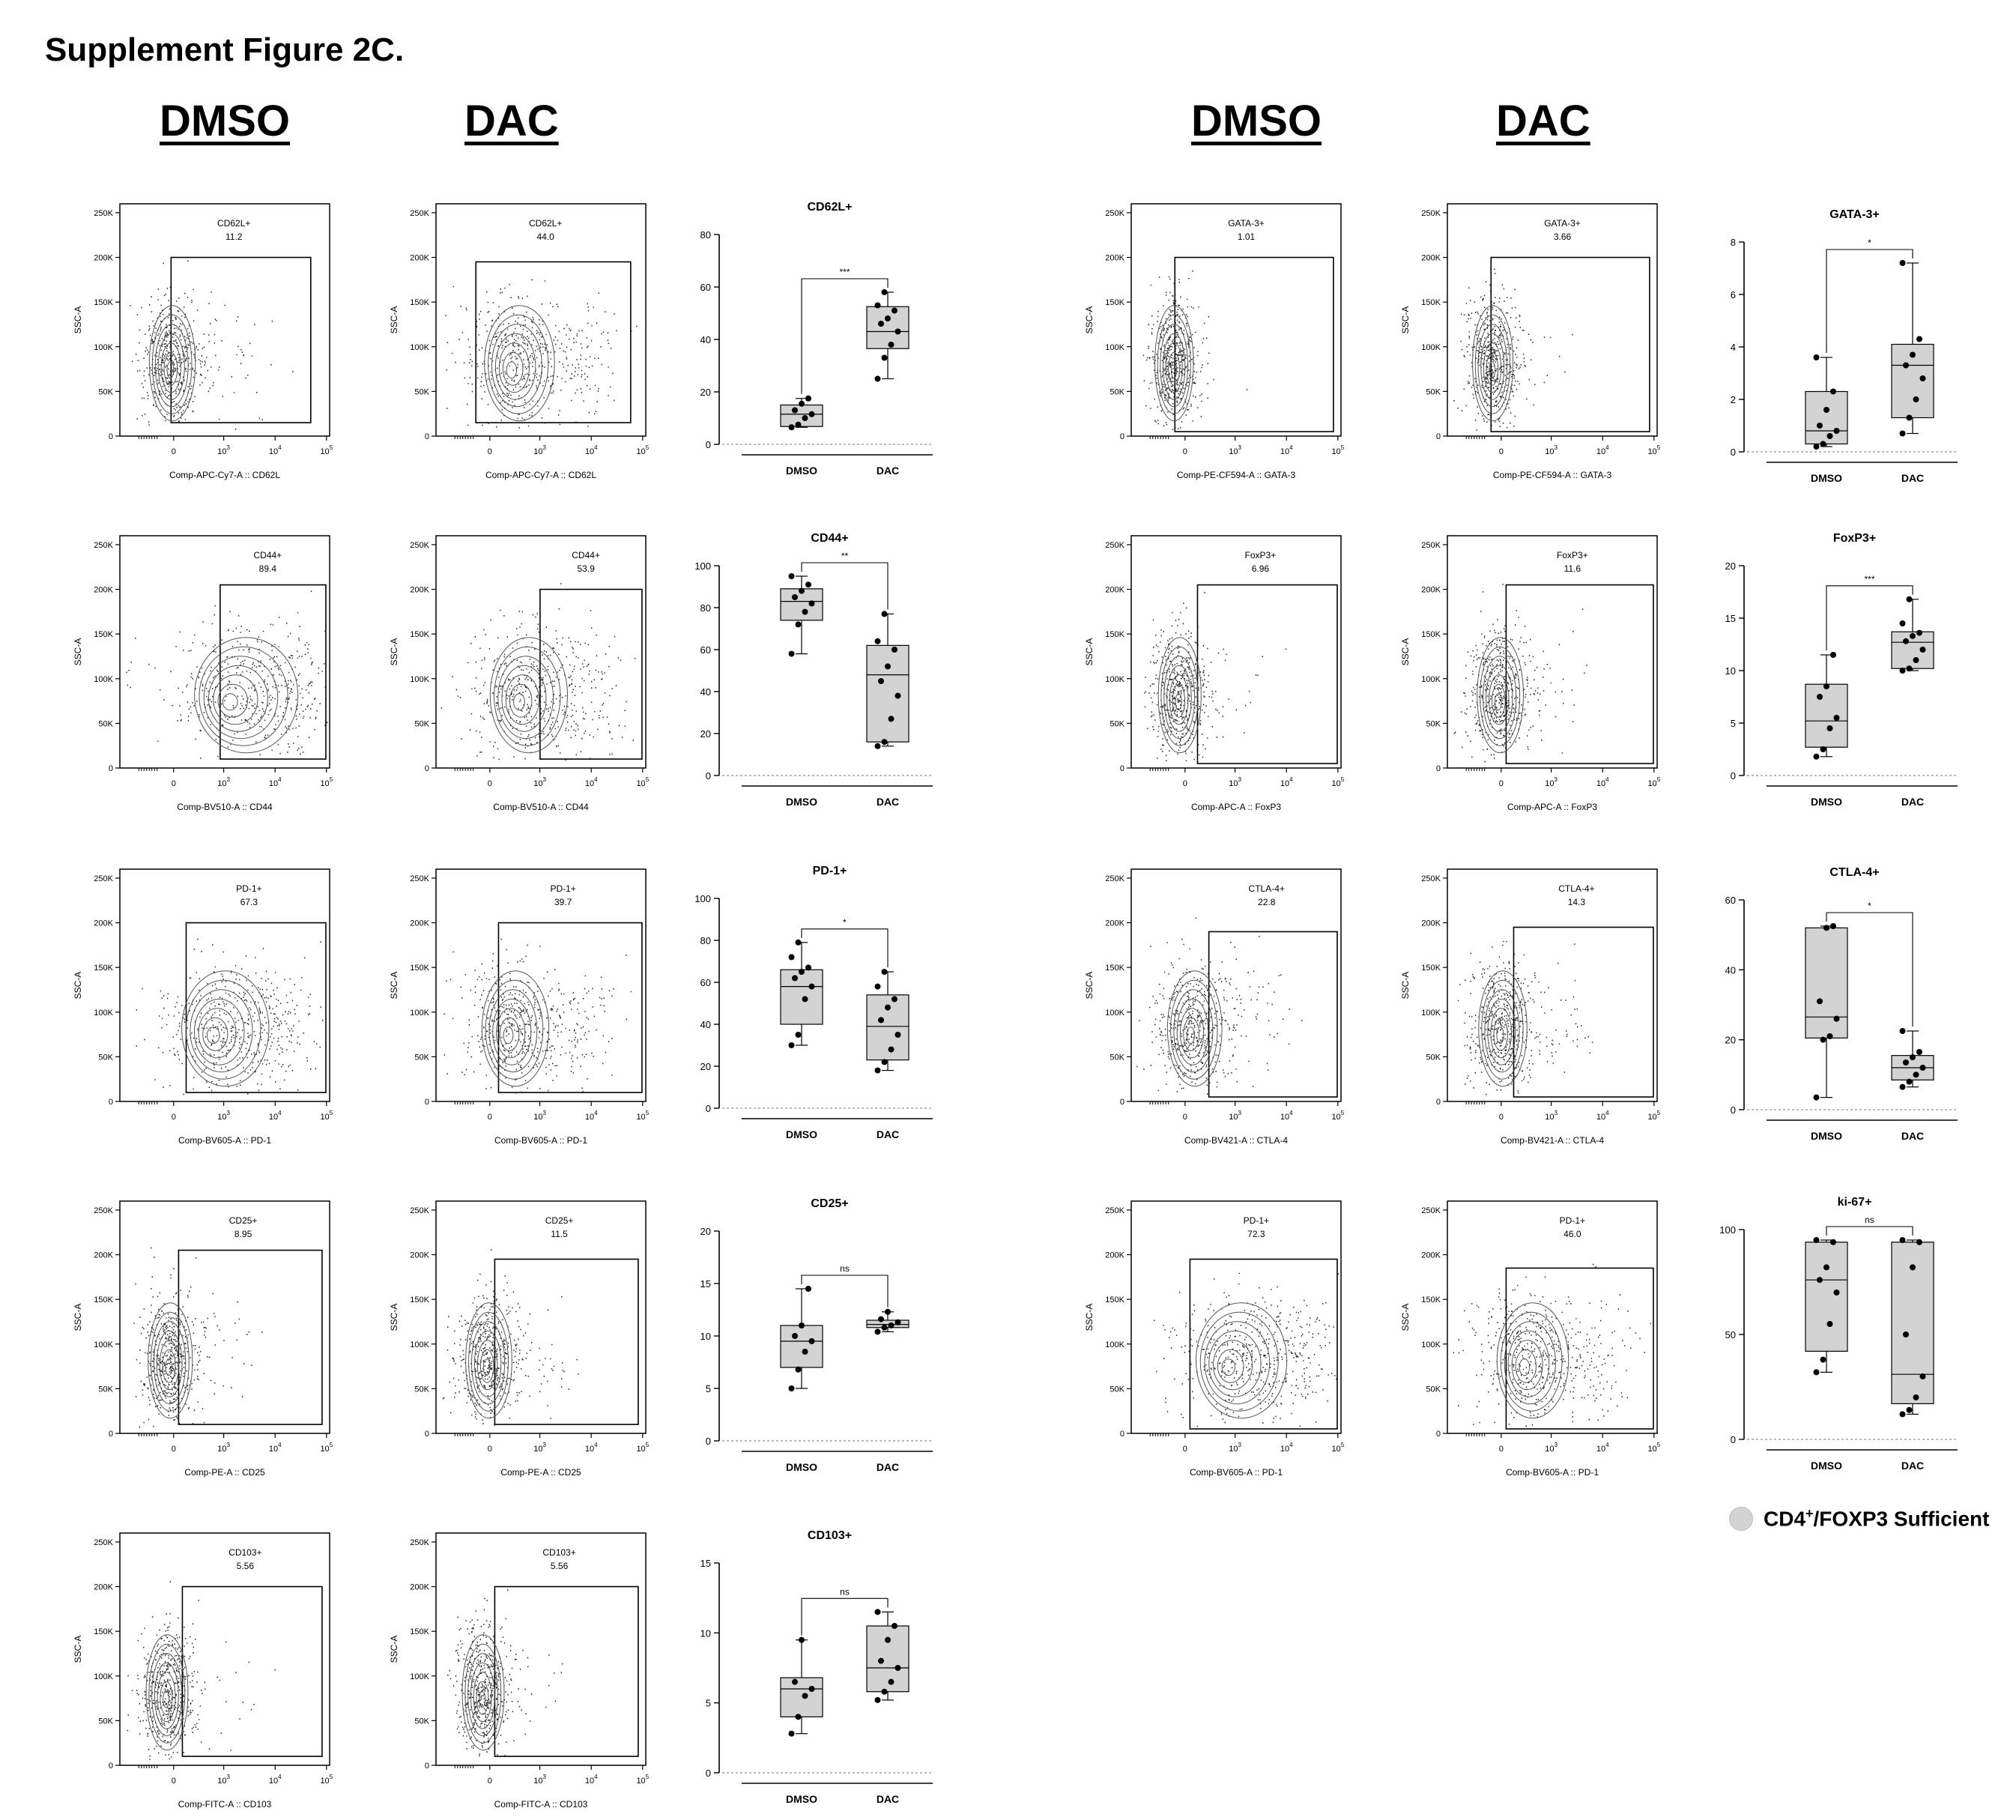 This screenshot has height=1820, width=2016. Describe the element at coordinates (1844, 346) in the screenshot. I see `boxplot-6: GATA-3+ 0 2 4 6 8 DMSO DAC *` at that location.